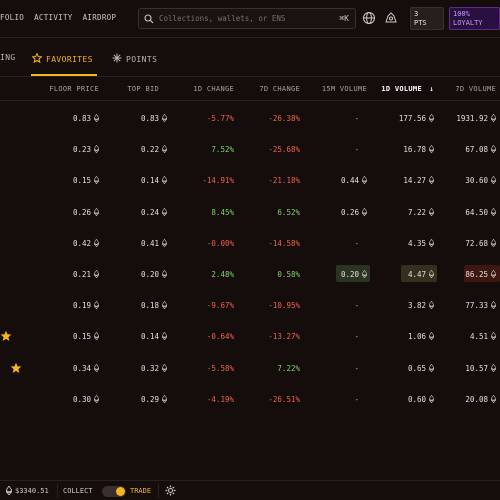 The height and width of the screenshot is (500, 500). What do you see at coordinates (141, 491) in the screenshot?
I see `trade-mode-label: TRADE` at bounding box center [141, 491].